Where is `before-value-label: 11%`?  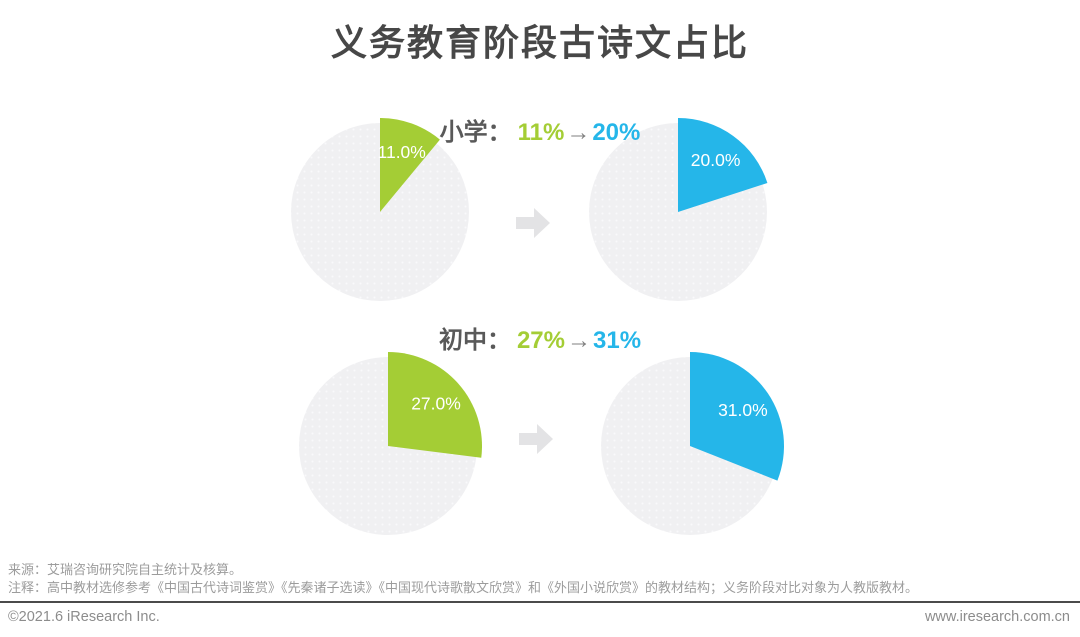 before-value-label: 11% is located at coordinates (541, 132).